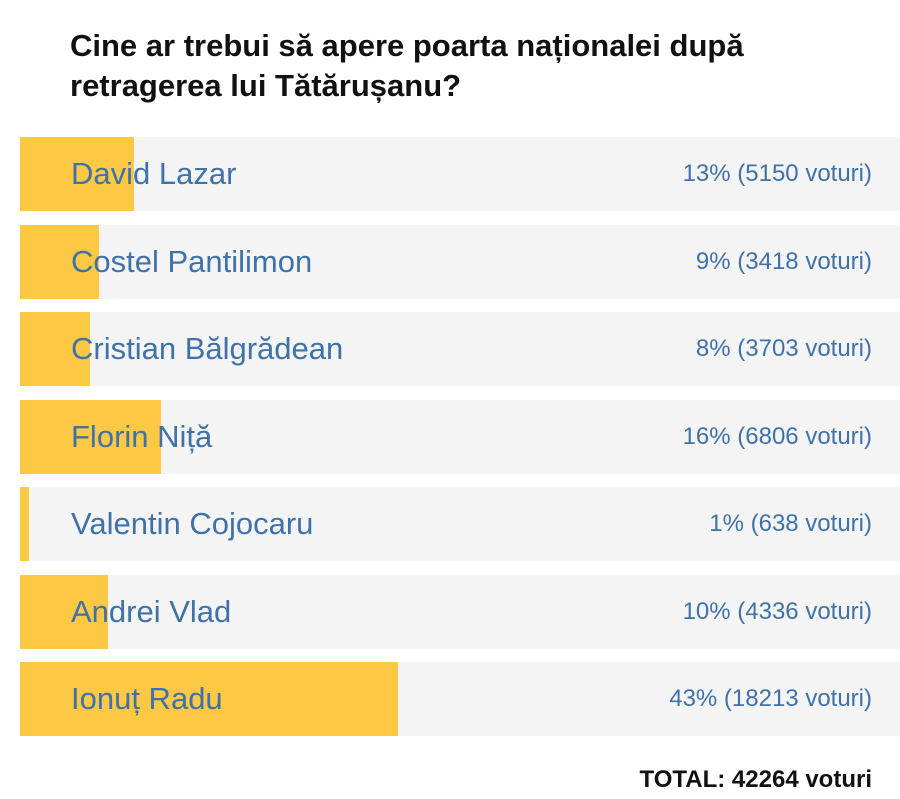  I want to click on poll-bar-costel-pantilimon, so click(60, 261).